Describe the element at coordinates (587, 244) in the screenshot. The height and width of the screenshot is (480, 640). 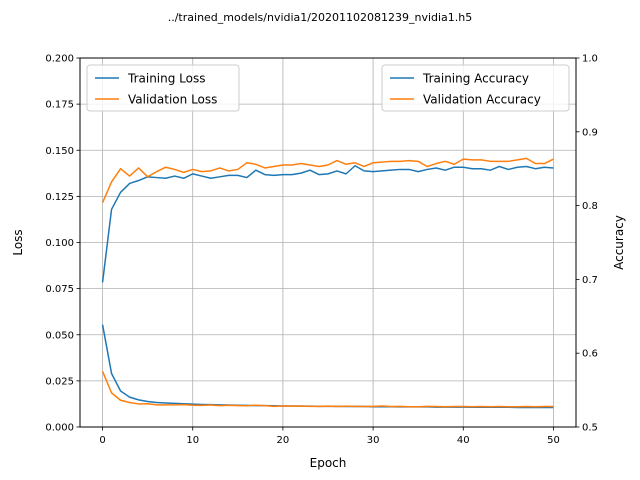
I see `y-axis-right: 0.5 0.6 0.7 0.8 0.9 1.0` at that location.